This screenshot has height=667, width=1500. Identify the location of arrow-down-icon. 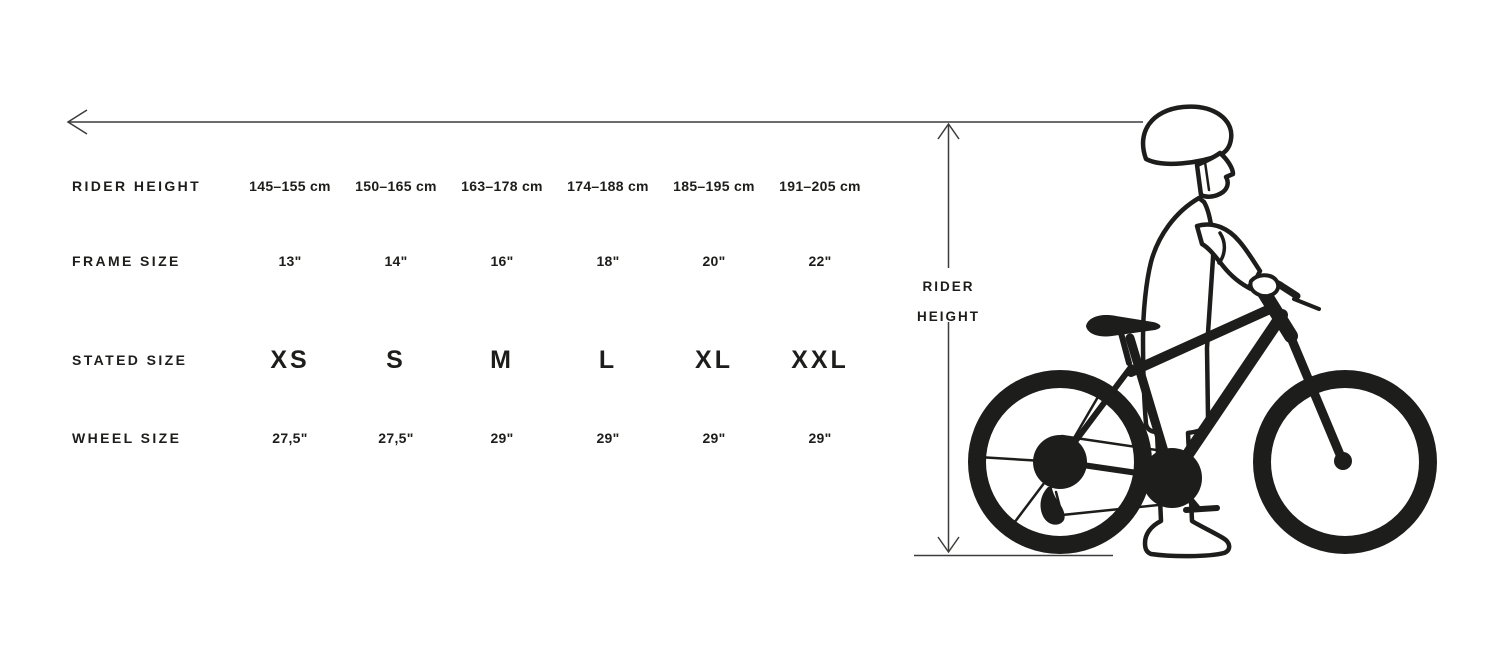
(948, 545).